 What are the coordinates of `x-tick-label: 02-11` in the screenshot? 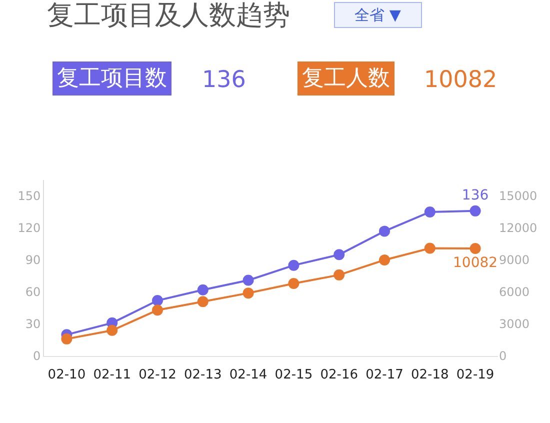 It's located at (112, 375).